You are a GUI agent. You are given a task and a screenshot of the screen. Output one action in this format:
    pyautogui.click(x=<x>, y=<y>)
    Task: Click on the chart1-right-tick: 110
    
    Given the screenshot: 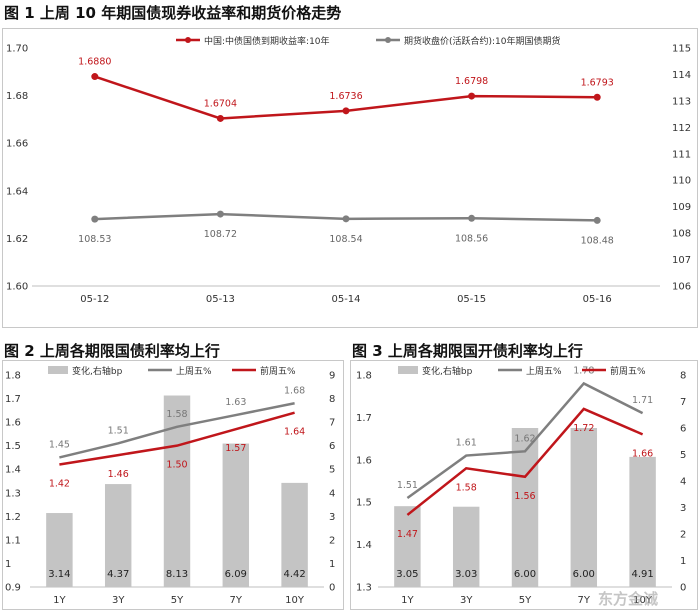 What is the action you would take?
    pyautogui.click(x=681, y=181)
    